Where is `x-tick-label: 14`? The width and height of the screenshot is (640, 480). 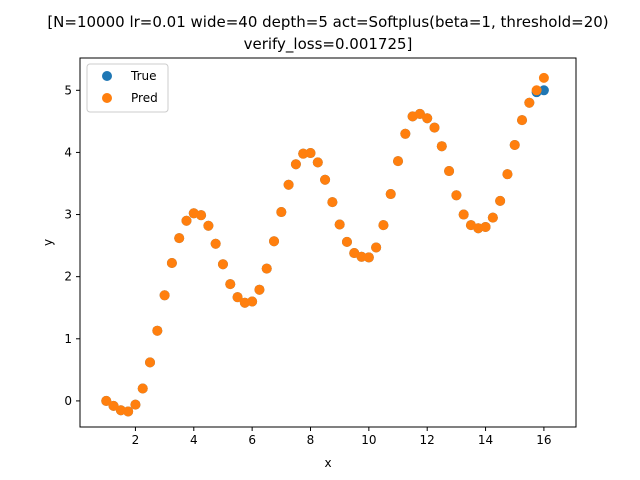 x-tick-label: 14 is located at coordinates (485, 440).